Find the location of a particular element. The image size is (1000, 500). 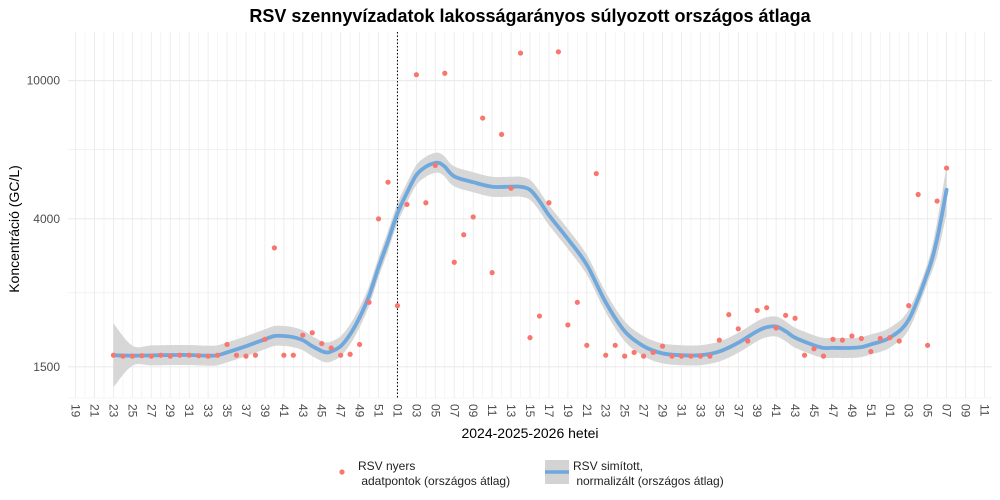

x-tick-label: 31 is located at coordinates (681, 411).